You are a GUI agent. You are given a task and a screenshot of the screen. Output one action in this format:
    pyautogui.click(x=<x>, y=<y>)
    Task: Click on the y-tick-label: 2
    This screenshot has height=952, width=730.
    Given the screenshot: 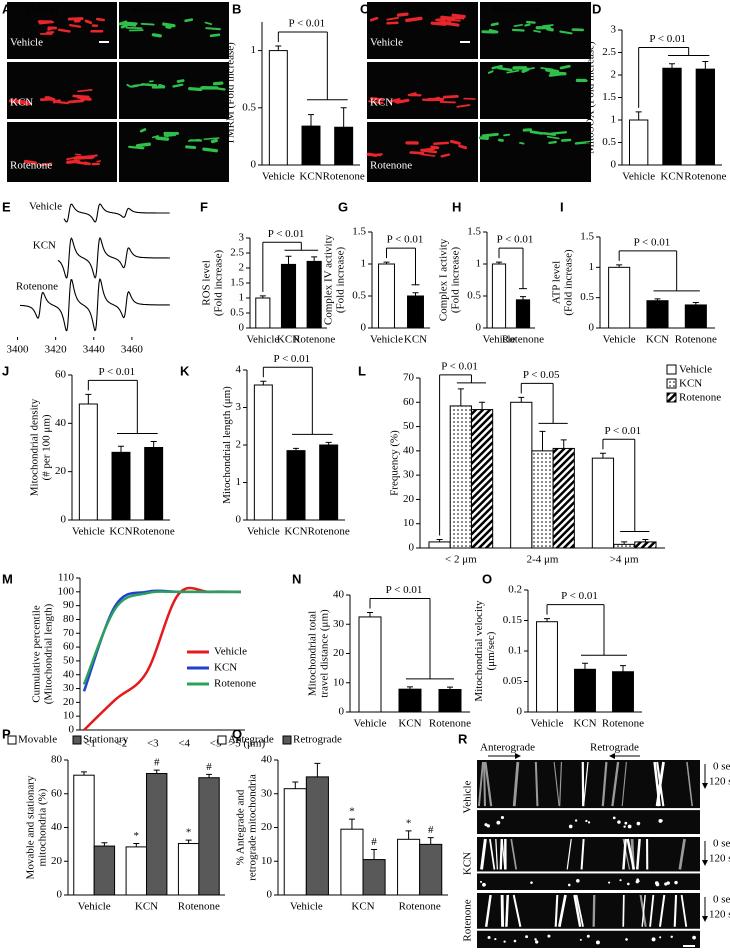 What is the action you would take?
    pyautogui.click(x=239, y=445)
    